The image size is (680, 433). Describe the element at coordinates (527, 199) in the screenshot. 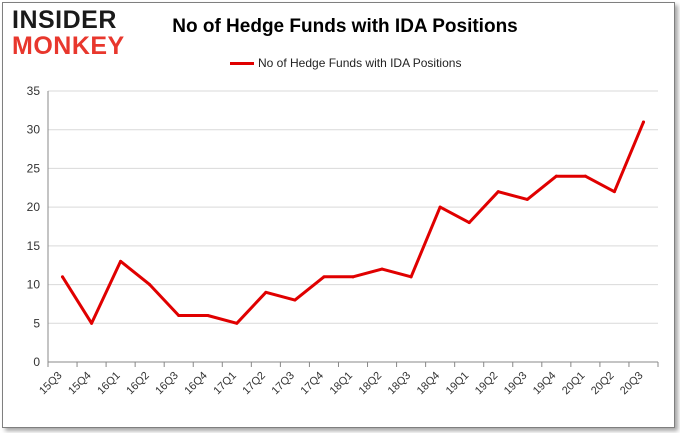

I see `data-point-19Q3` at that location.